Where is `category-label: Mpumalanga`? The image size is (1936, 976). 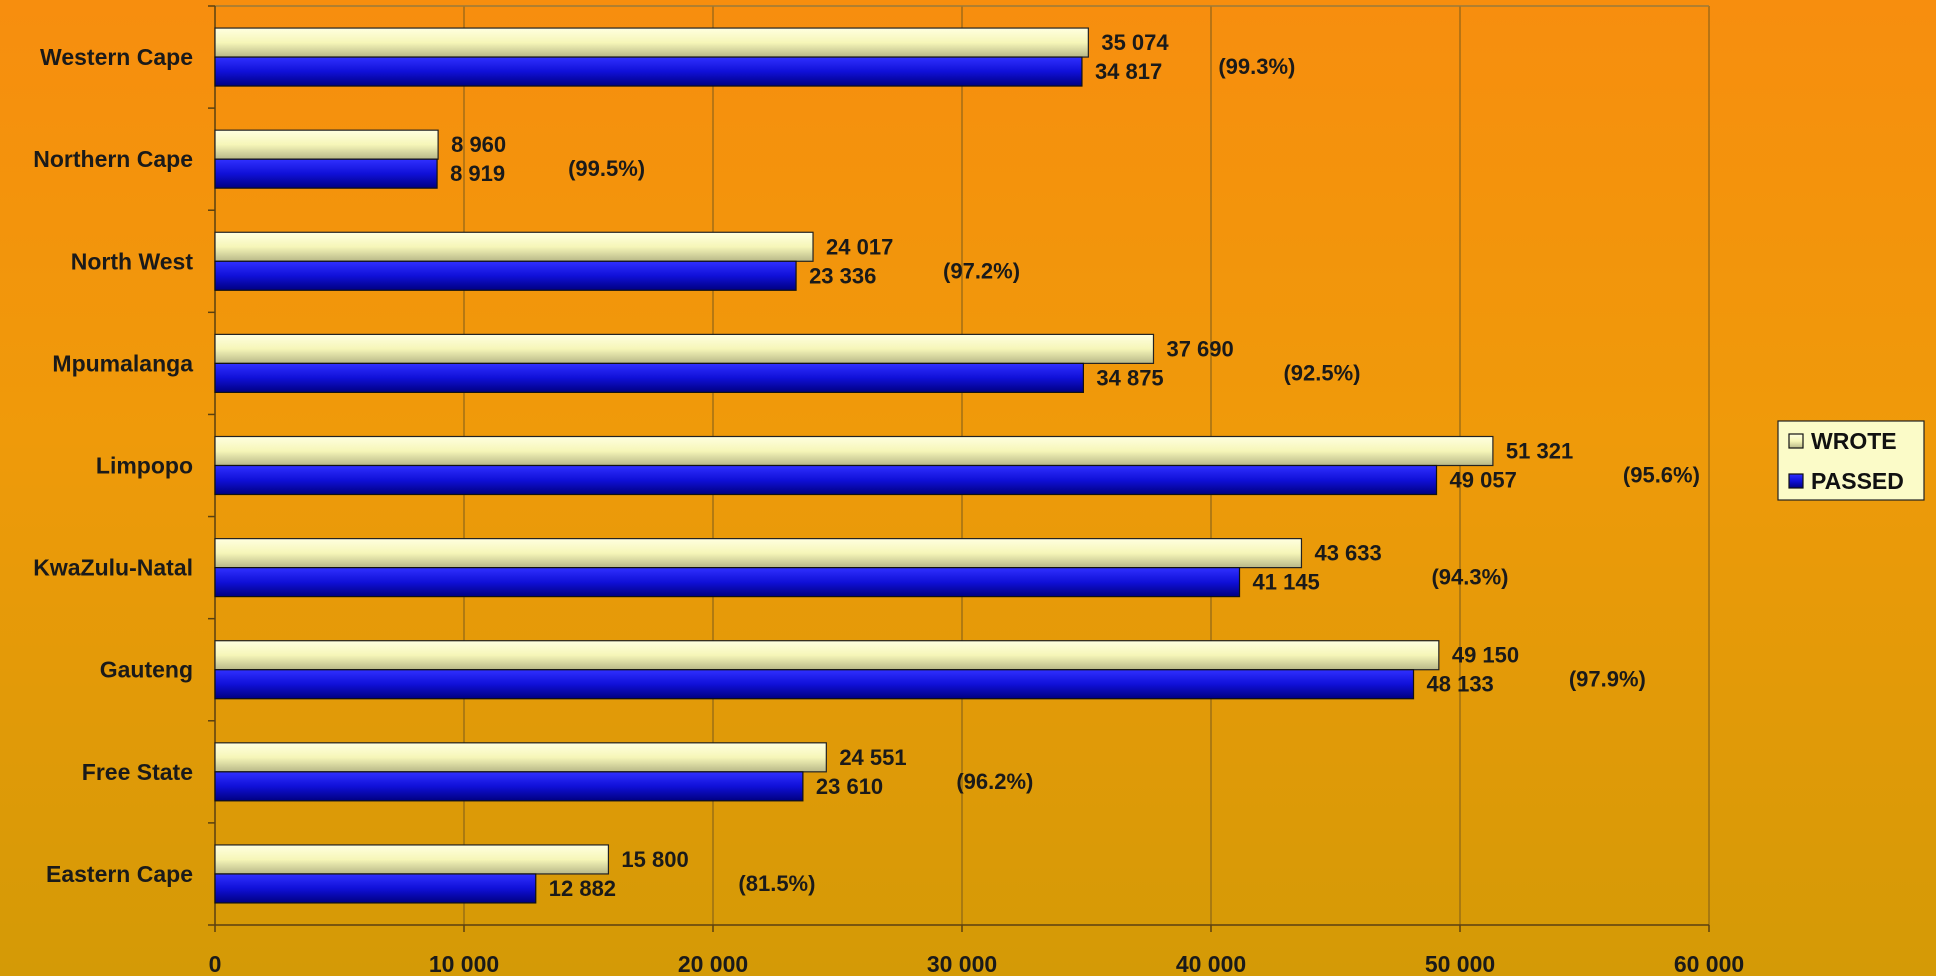 category-label: Mpumalanga is located at coordinates (122, 363).